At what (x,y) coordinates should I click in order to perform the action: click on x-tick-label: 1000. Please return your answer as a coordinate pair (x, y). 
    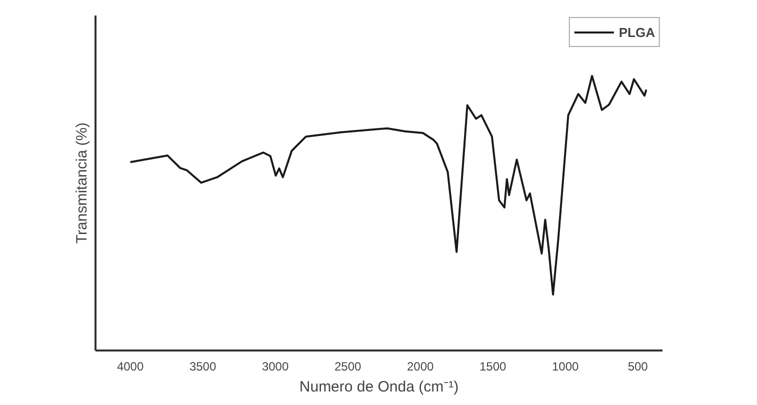
    Looking at the image, I should click on (566, 367).